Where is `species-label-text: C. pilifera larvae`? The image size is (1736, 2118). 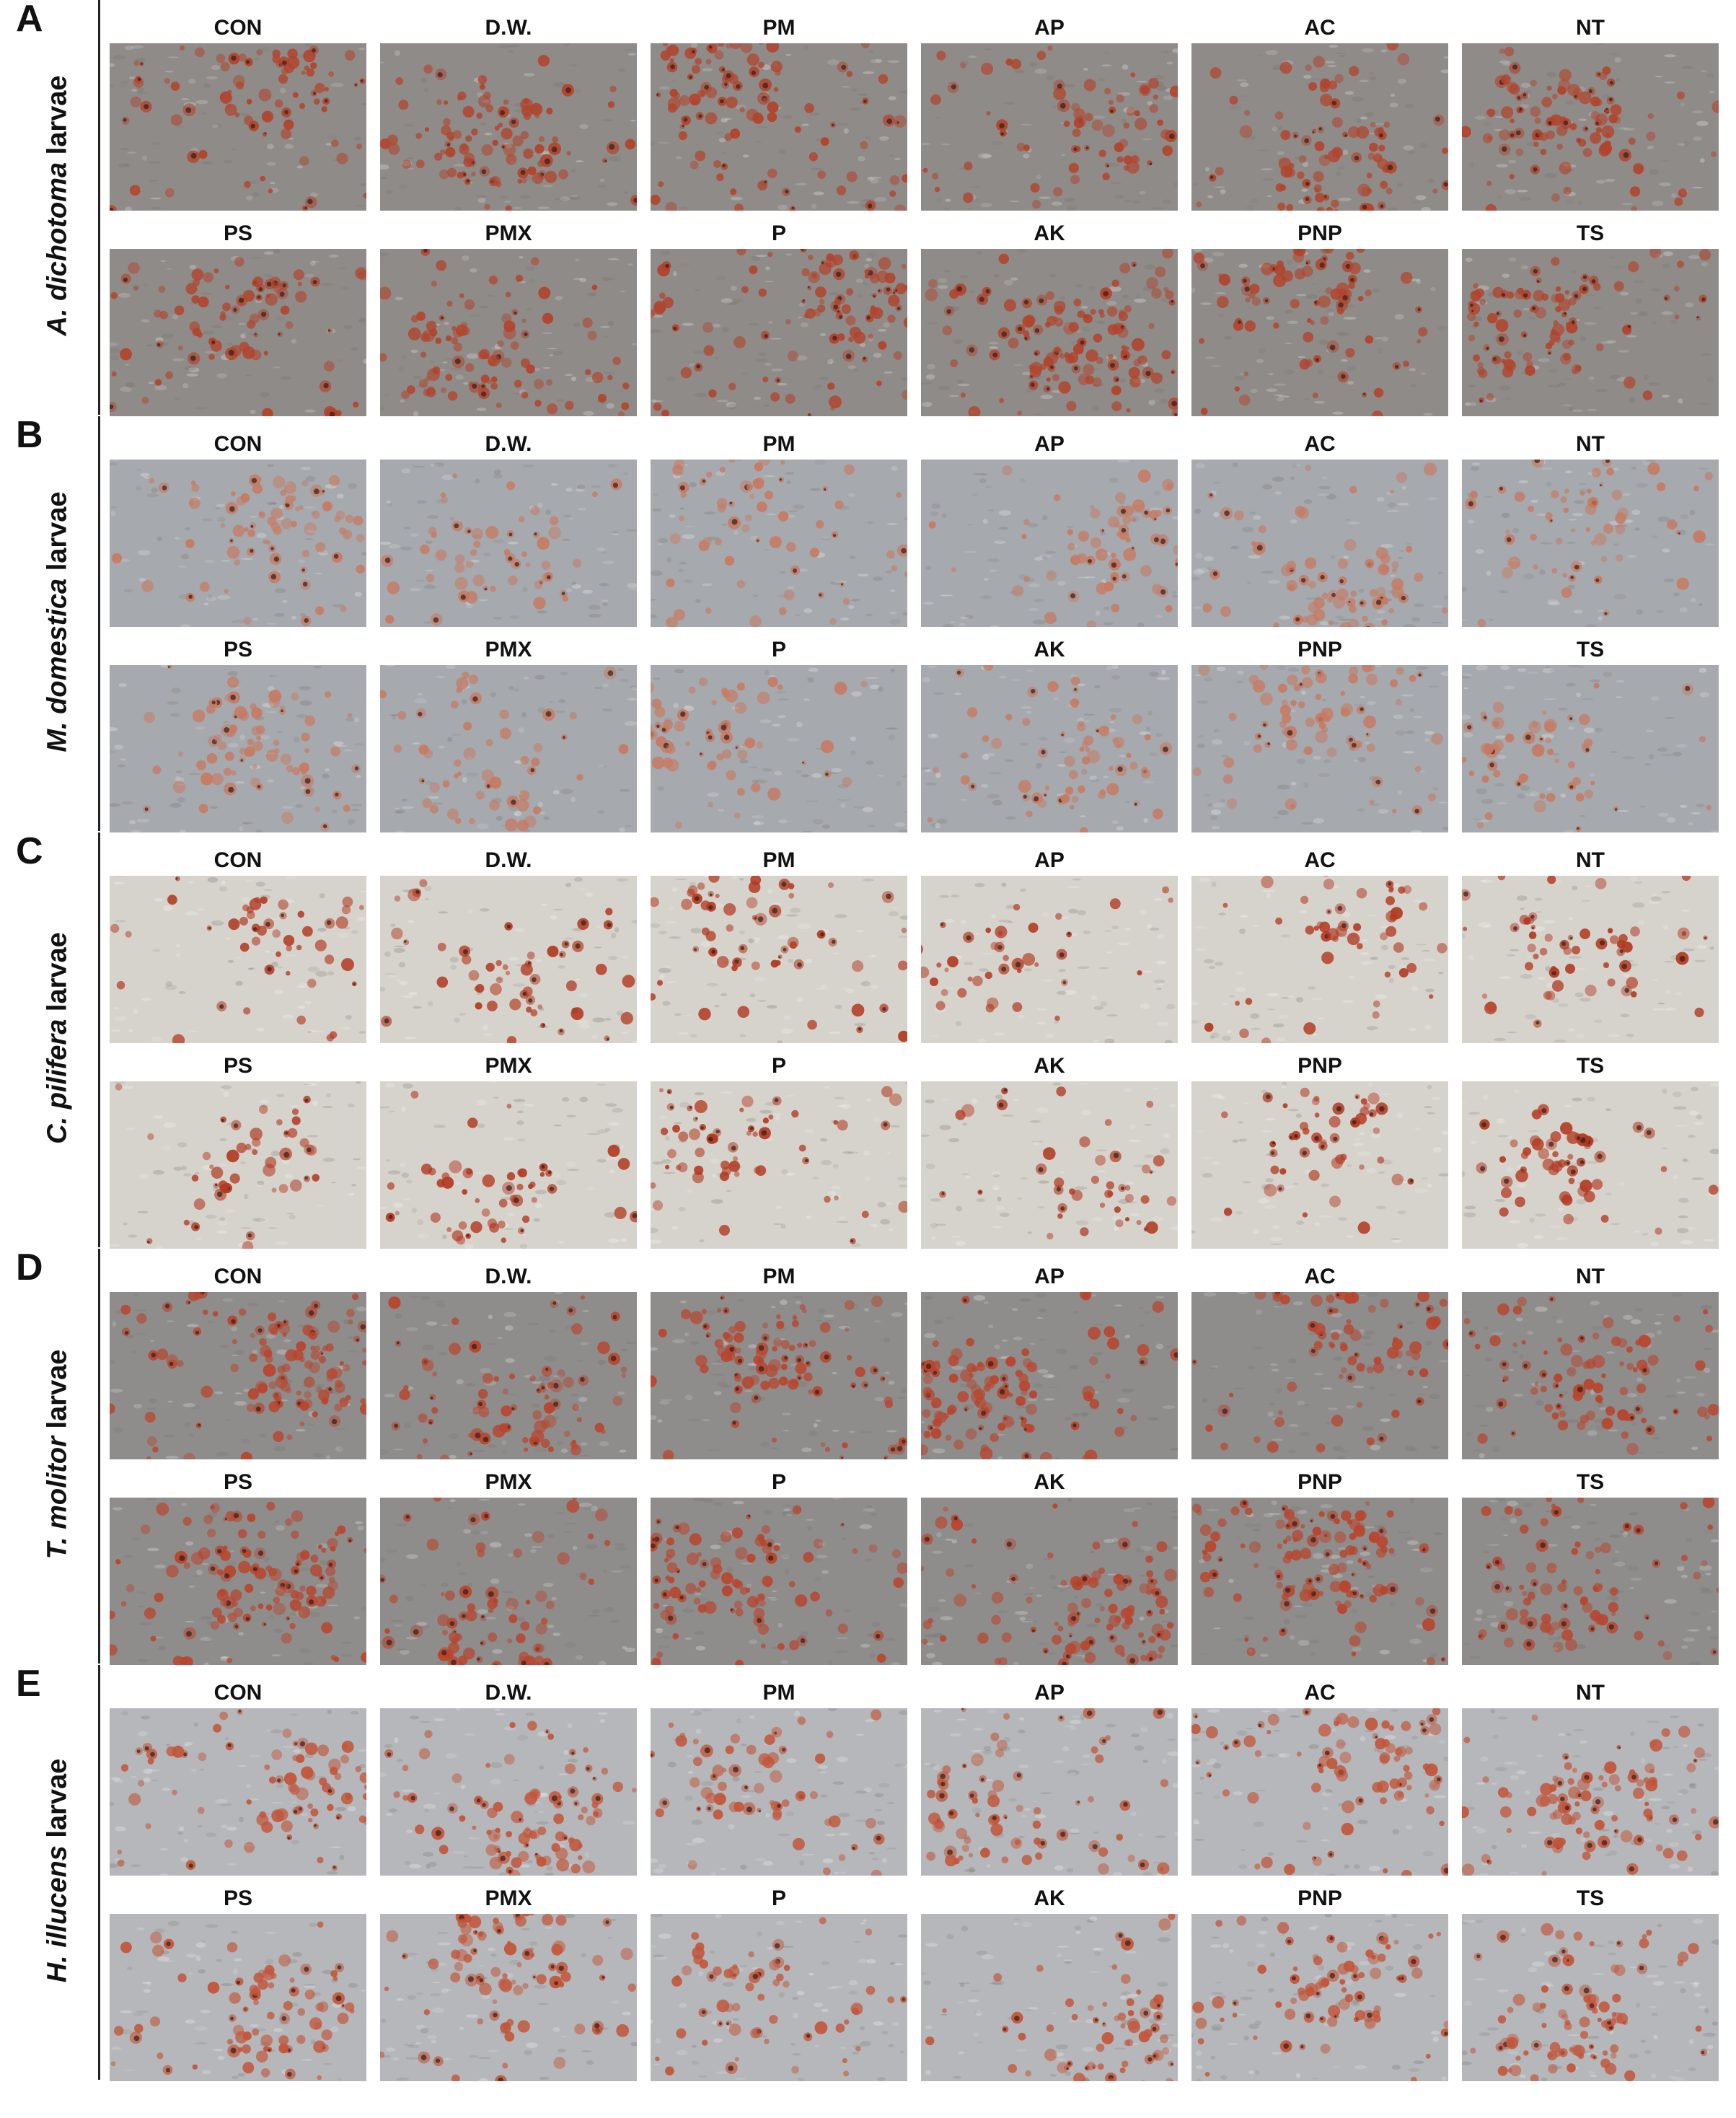
species-label-text: C. pilifera larvae is located at coordinates (58, 1038).